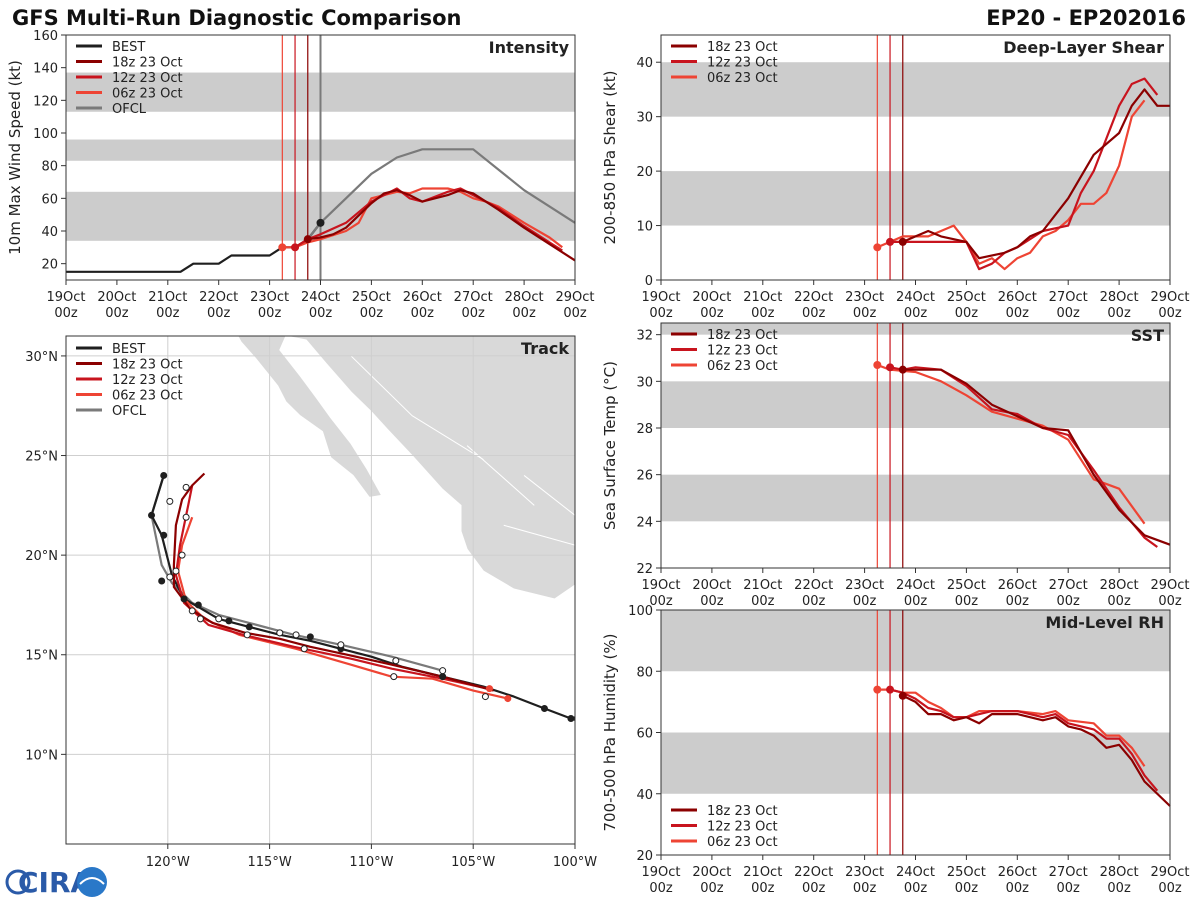 The width and height of the screenshot is (1200, 900). What do you see at coordinates (320, 297) in the screenshot?
I see `intensity-xtick-label: 24Oct` at bounding box center [320, 297].